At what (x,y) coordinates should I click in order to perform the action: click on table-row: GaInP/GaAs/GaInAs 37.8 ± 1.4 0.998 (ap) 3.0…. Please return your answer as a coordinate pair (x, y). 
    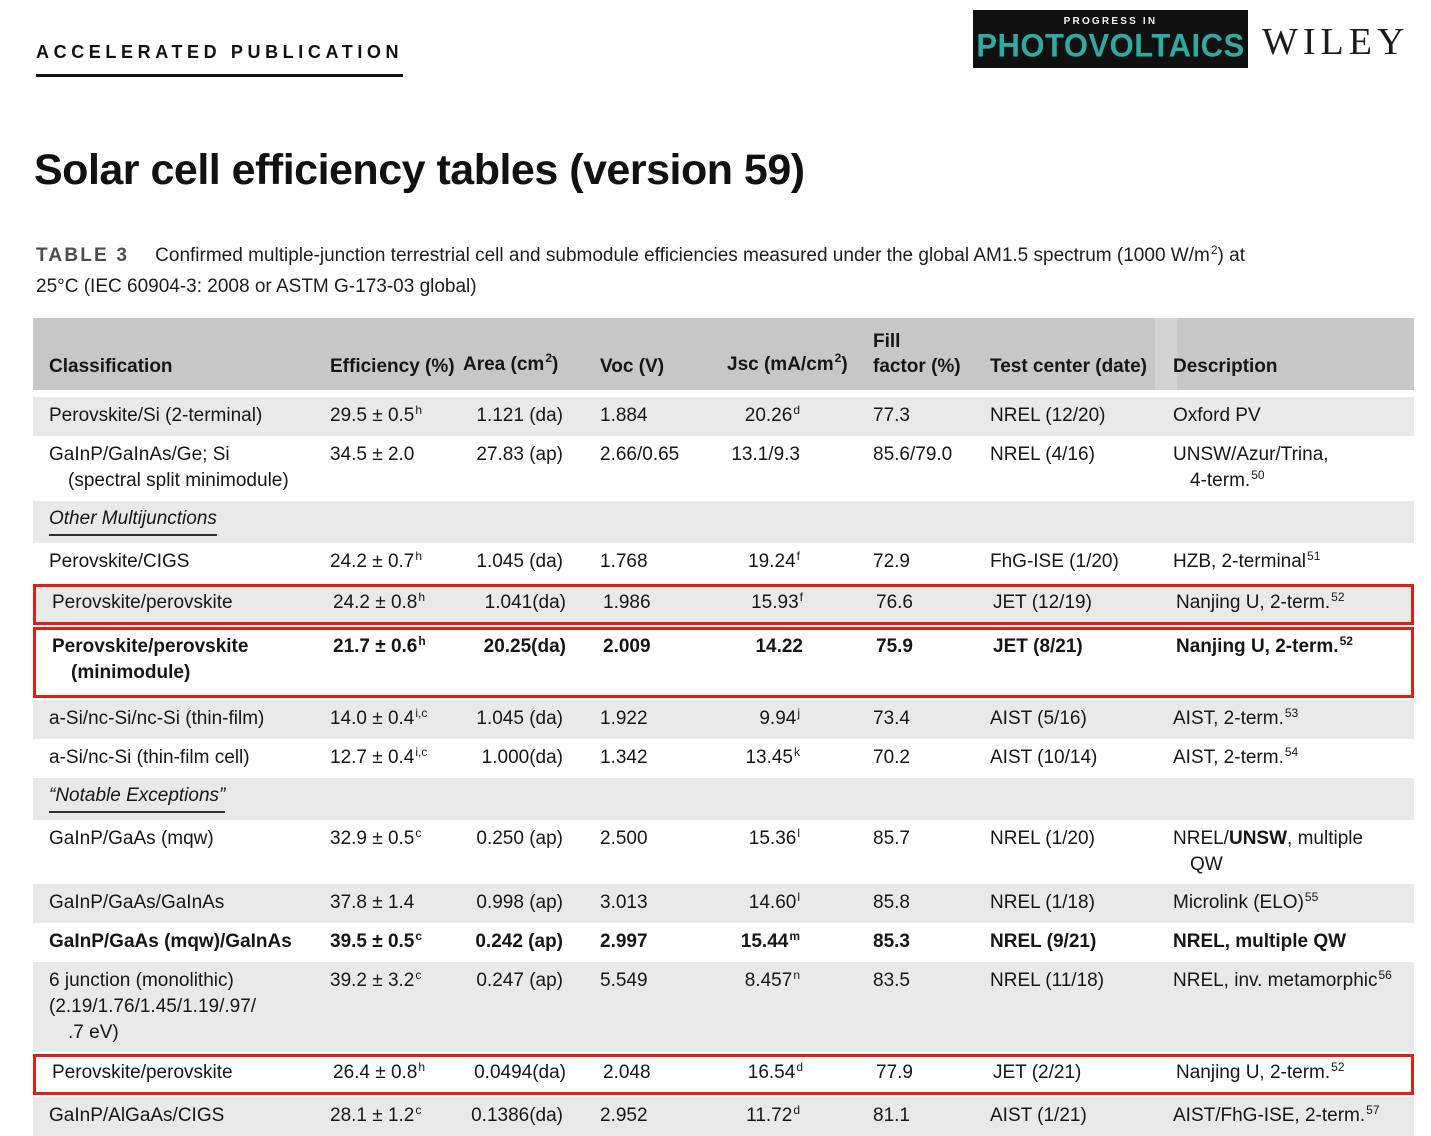
    Looking at the image, I should click on (723, 903).